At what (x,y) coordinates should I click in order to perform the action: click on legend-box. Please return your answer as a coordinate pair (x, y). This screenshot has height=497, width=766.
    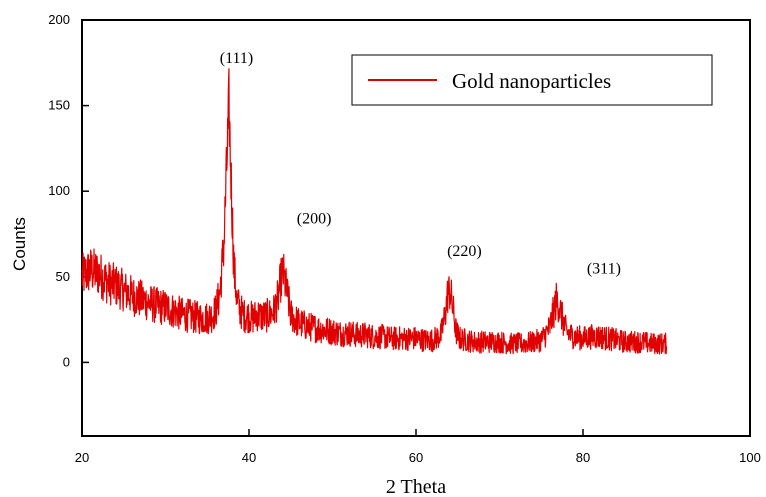
    Looking at the image, I should click on (532, 80).